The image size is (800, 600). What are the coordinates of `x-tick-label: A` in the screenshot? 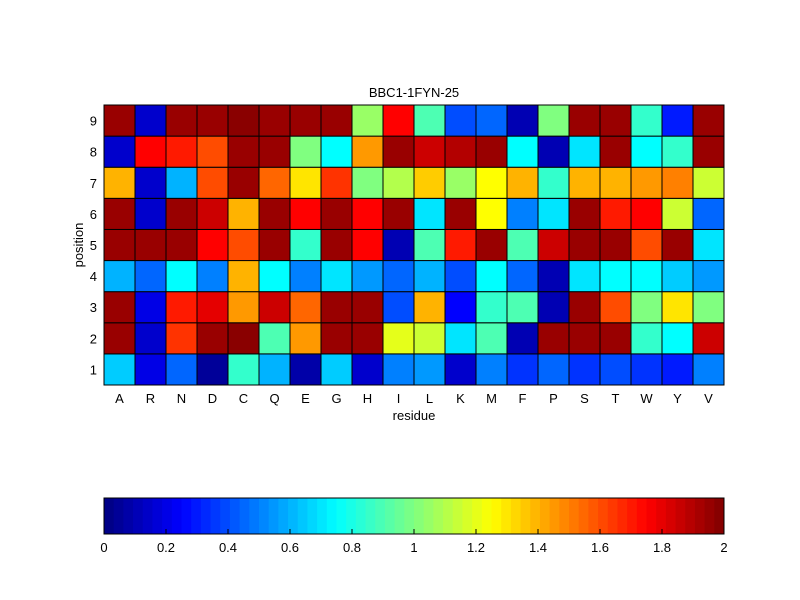 It's located at (119, 398).